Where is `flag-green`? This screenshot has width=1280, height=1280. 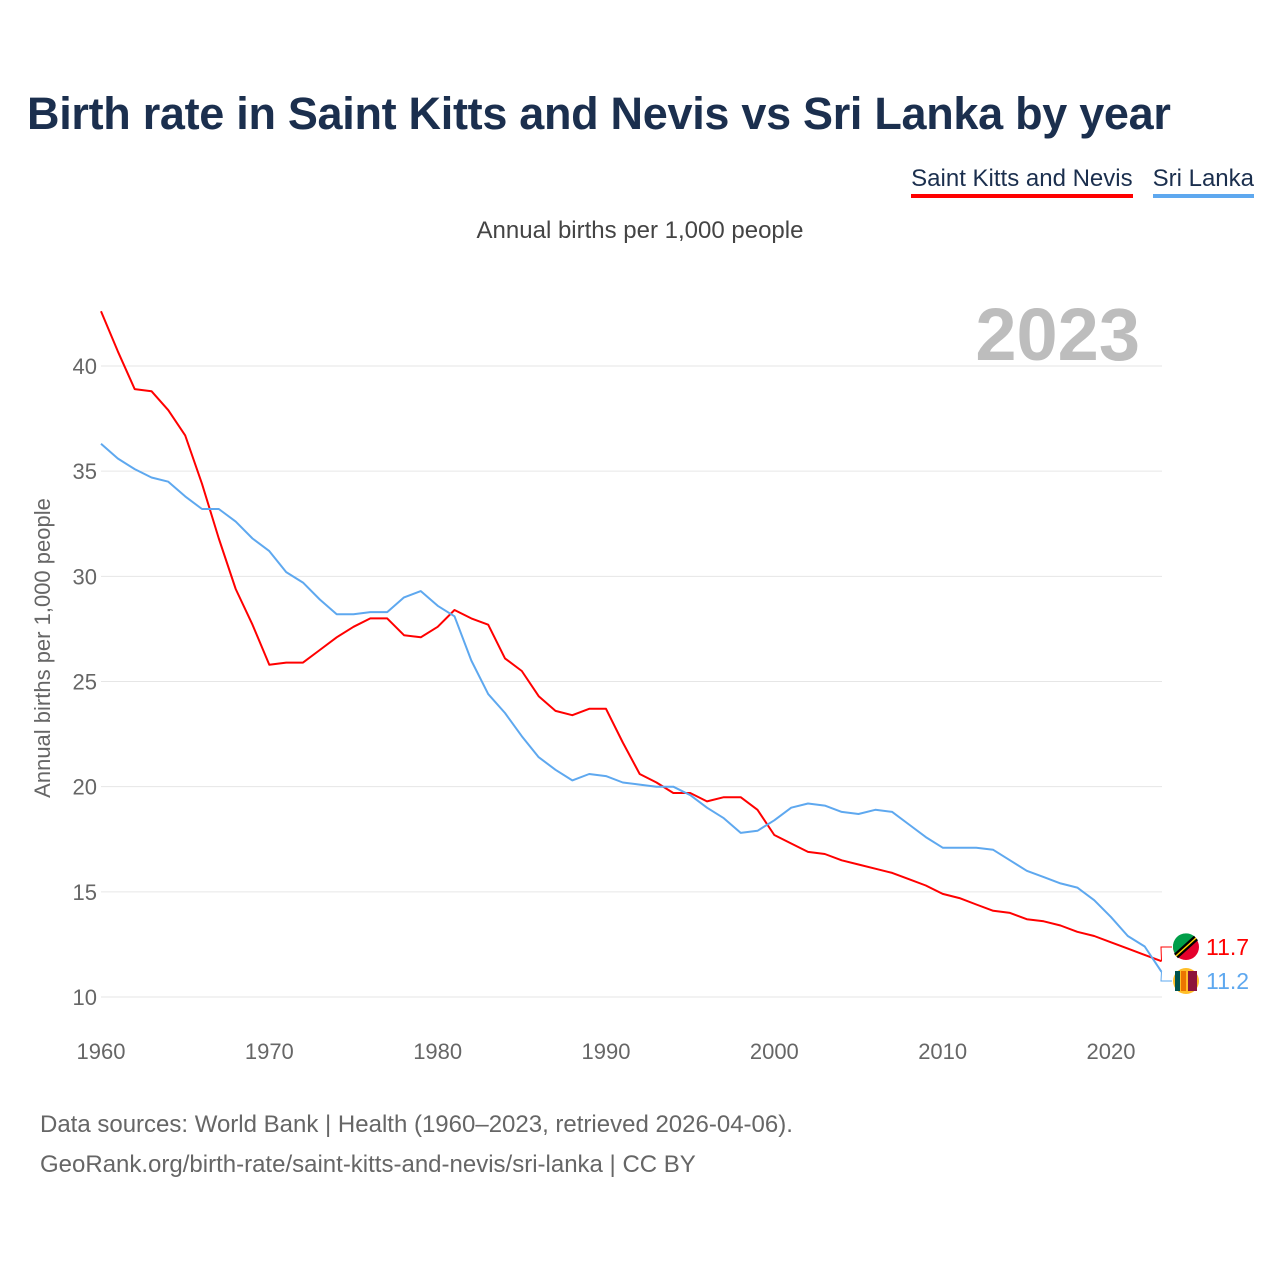 flag-green is located at coordinates (1177, 981).